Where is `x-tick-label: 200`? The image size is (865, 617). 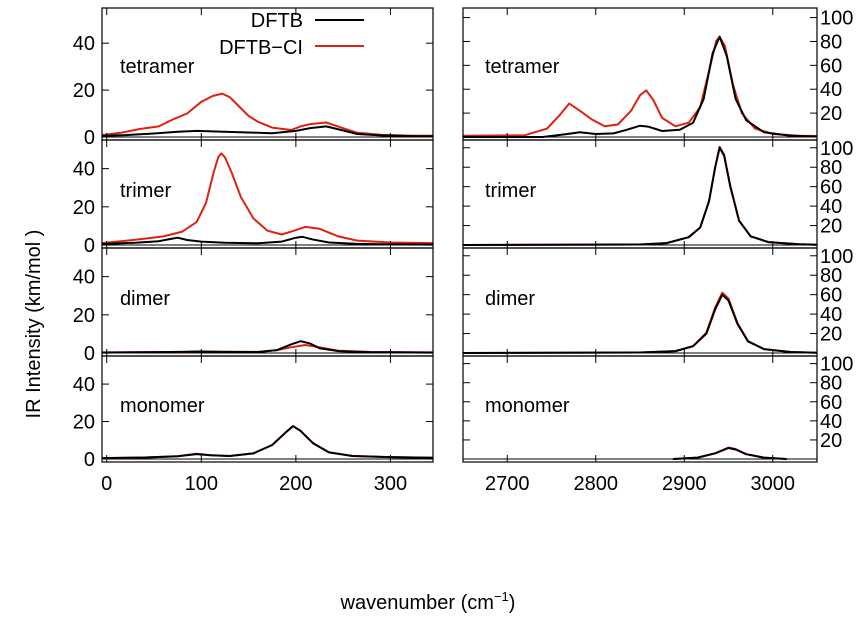
x-tick-label: 200 is located at coordinates (295, 484).